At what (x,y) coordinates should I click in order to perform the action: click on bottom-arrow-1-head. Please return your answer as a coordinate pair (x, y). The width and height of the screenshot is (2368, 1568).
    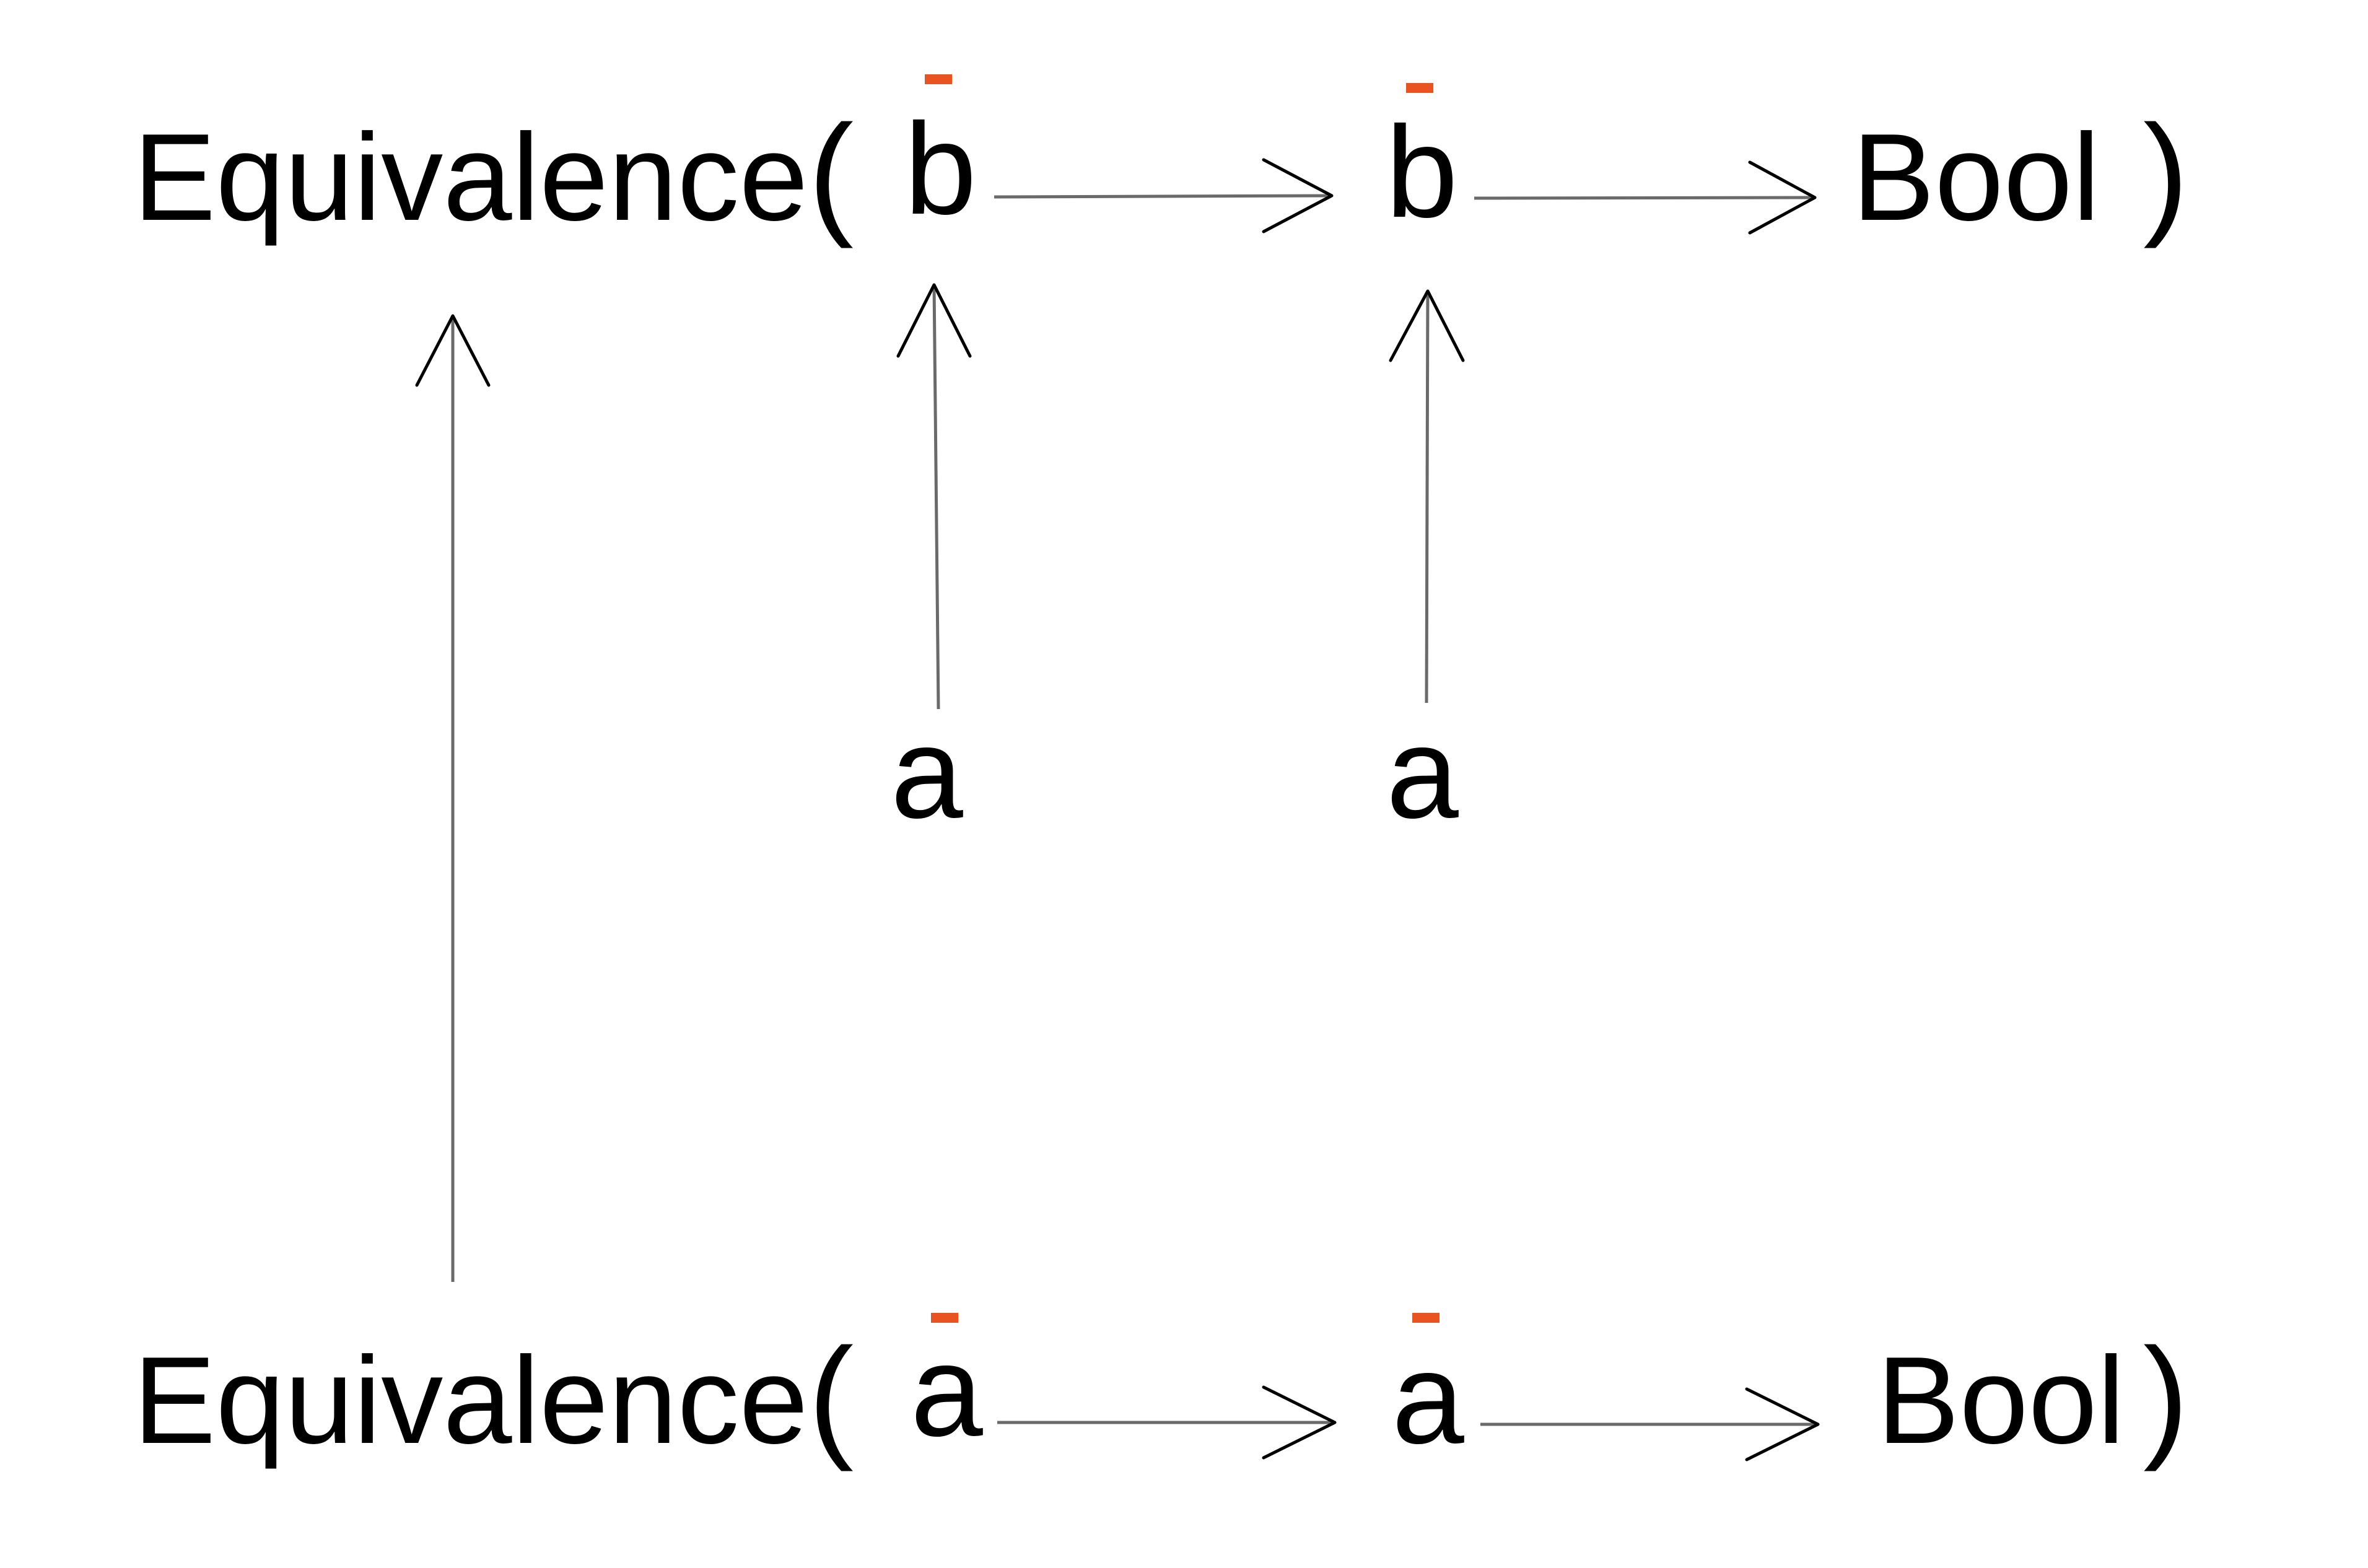
    Looking at the image, I should click on (1299, 1423).